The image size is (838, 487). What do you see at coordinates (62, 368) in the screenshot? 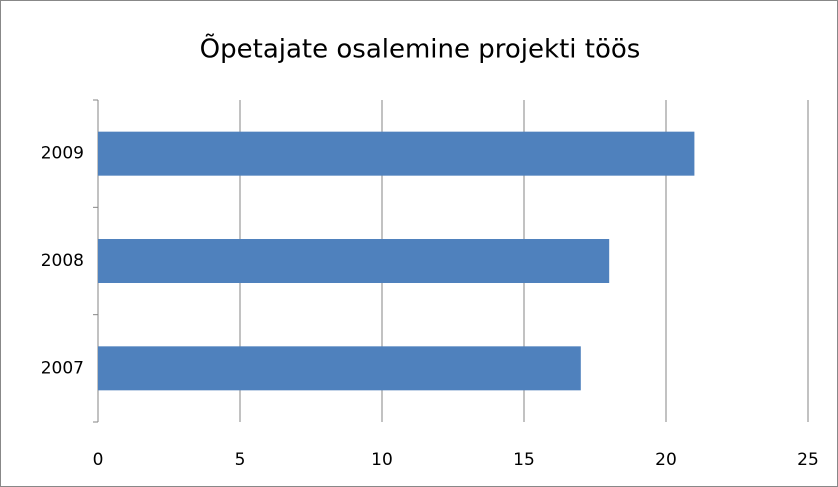
I see `y-tick-label: 2007` at bounding box center [62, 368].